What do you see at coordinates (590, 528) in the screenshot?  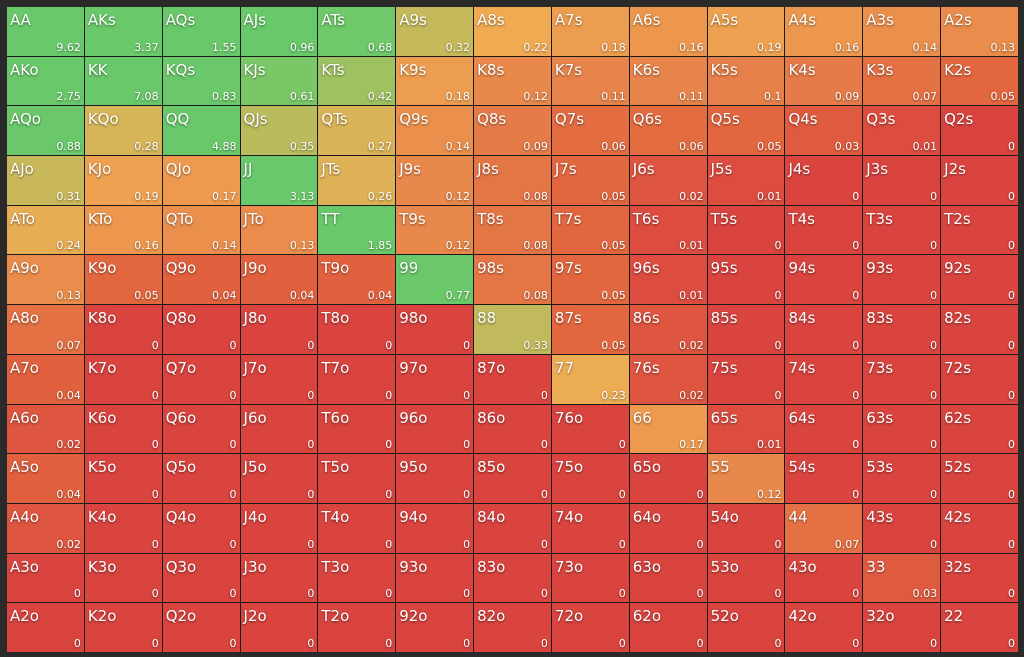 I see `hand-cell: 74o 0` at bounding box center [590, 528].